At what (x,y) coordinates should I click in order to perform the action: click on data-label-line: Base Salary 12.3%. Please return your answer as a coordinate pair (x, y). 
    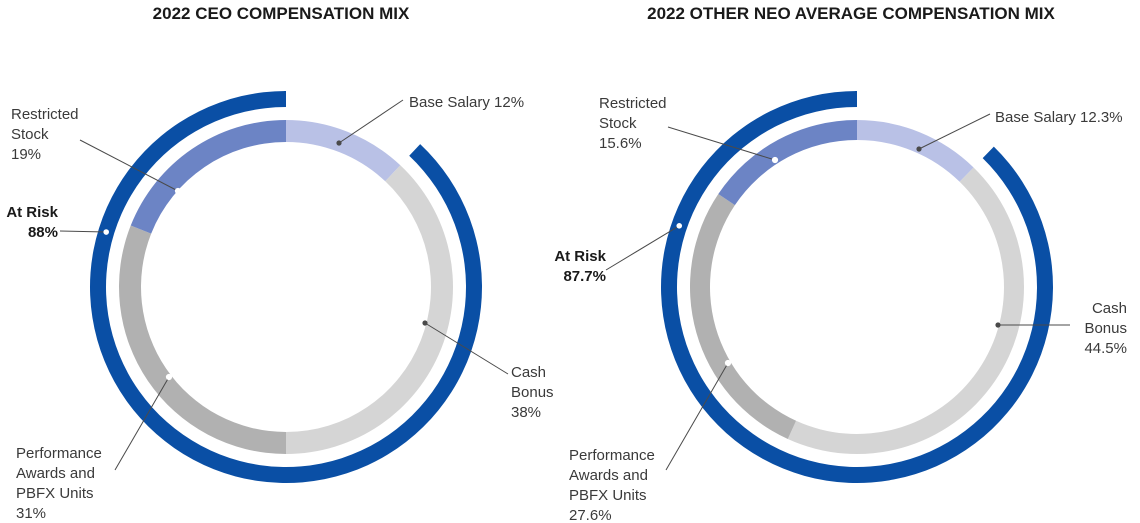
    Looking at the image, I should click on (1059, 117).